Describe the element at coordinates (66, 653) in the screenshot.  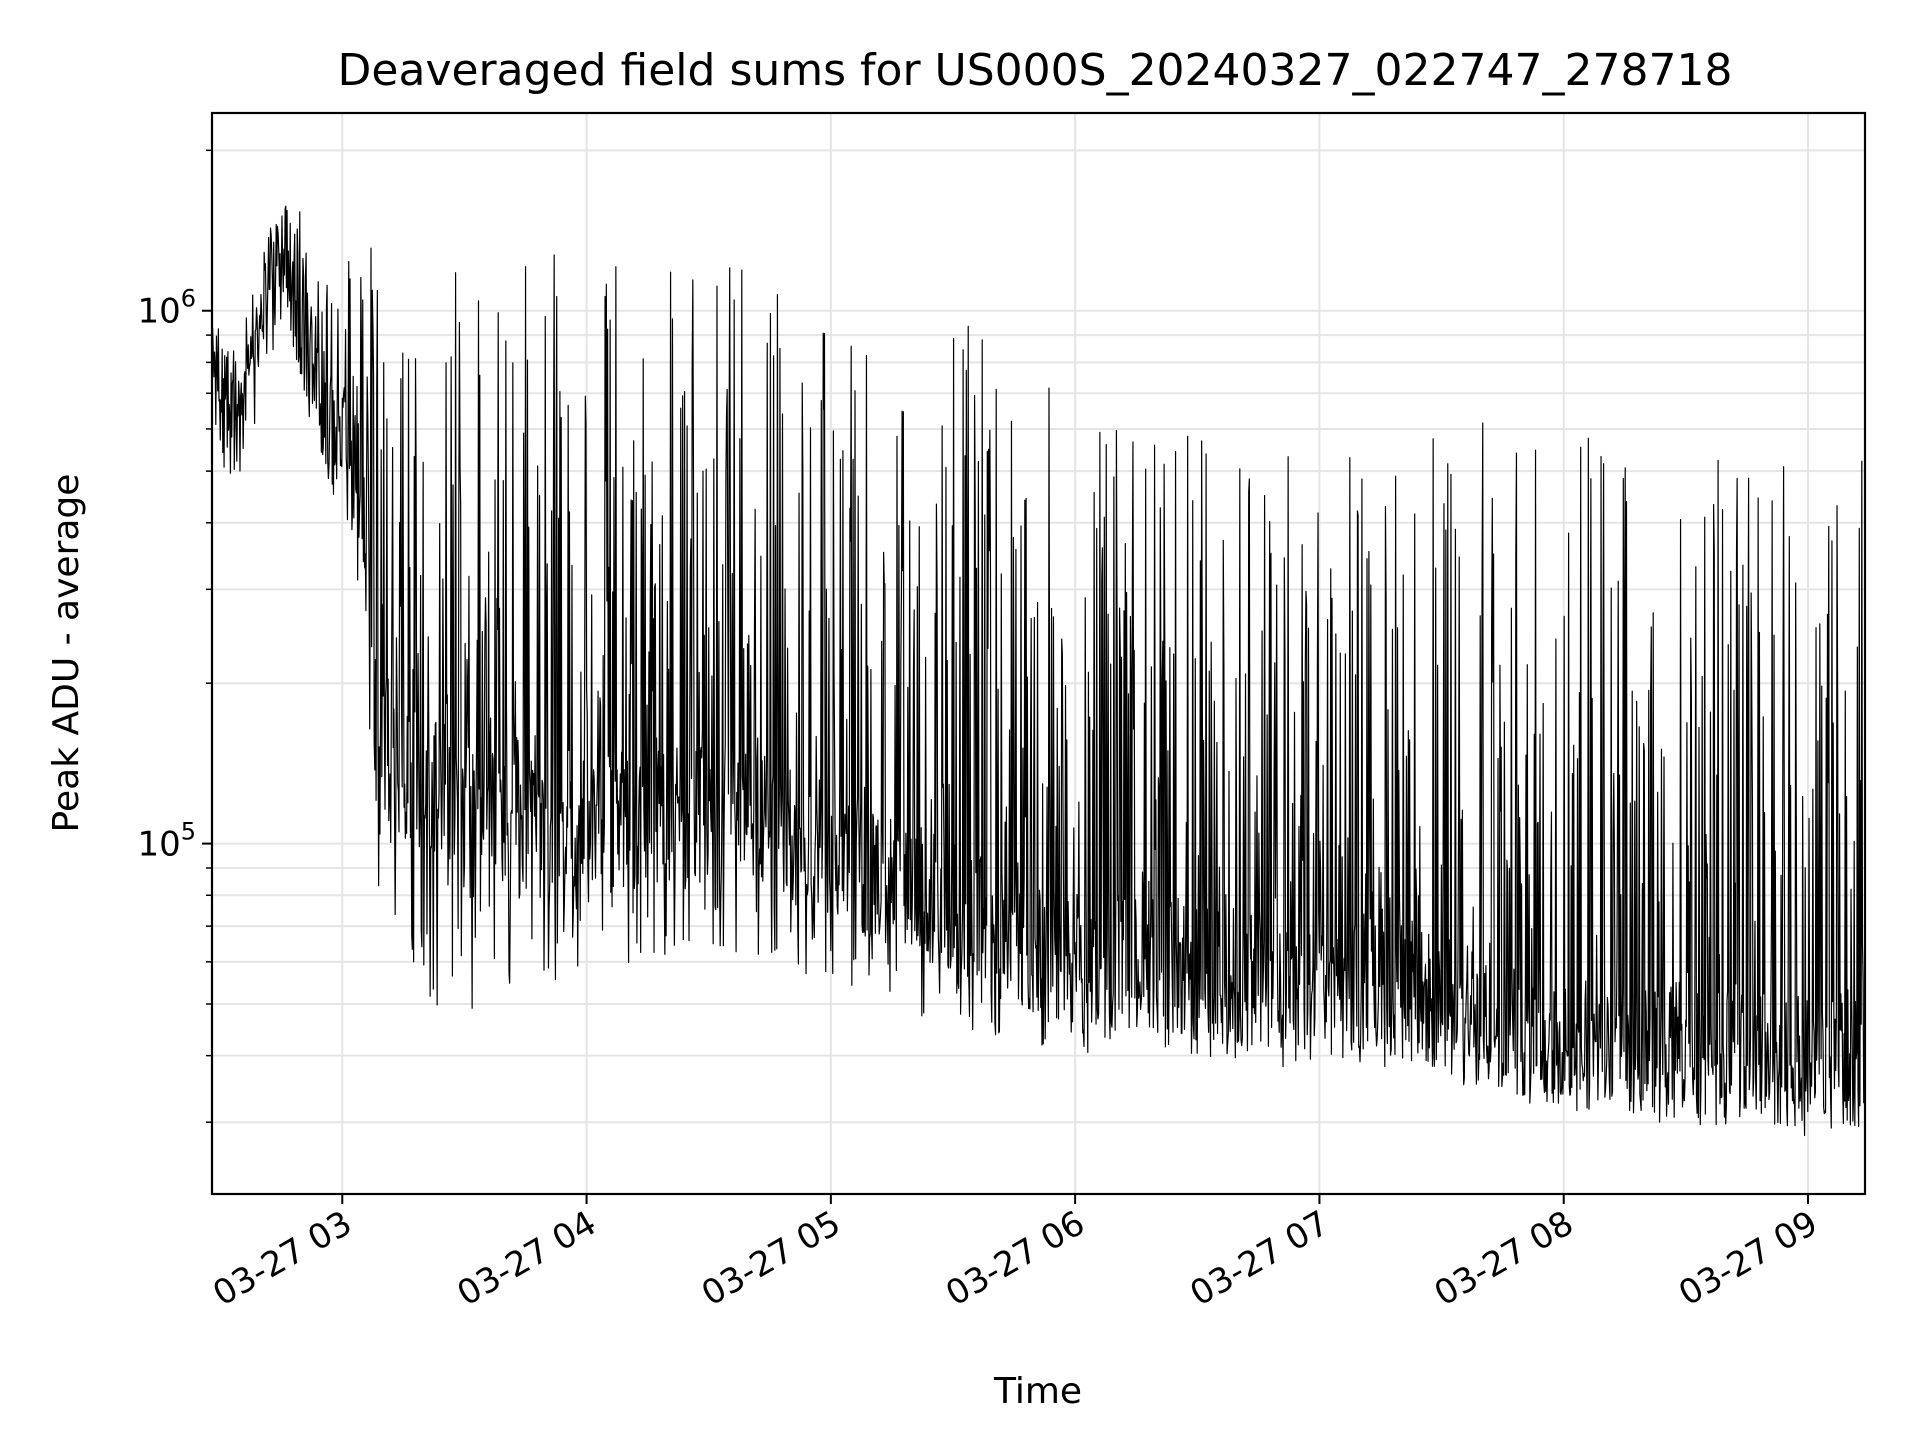
I see `y-axis-label: Peak ADU - average` at that location.